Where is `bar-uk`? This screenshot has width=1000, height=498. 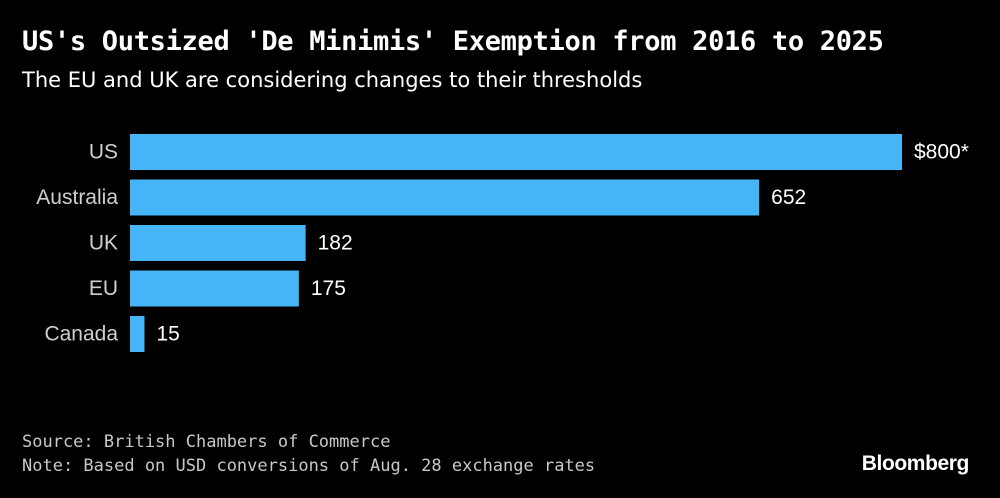 bar-uk is located at coordinates (218, 243).